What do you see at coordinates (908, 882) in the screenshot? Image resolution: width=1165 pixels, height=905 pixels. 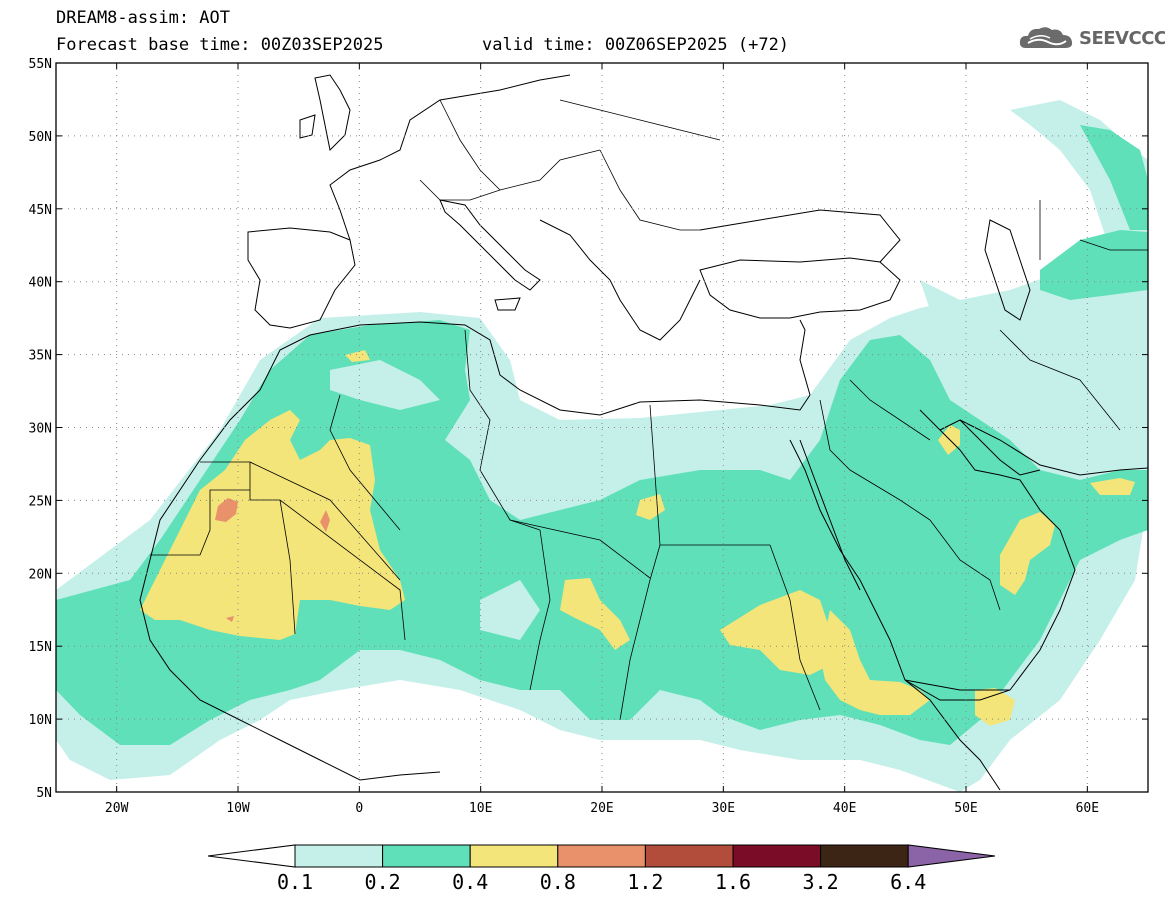 I see `colorbar-level-label: 6.4` at bounding box center [908, 882].